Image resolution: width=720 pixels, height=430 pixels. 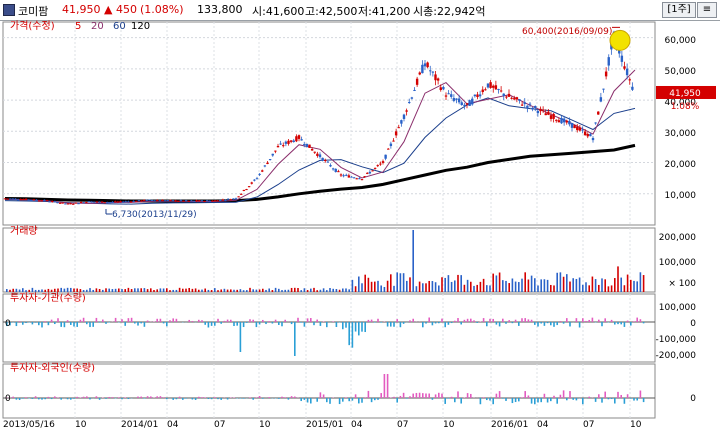 What do you see at coordinates (681, 165) in the screenshot?
I see `y-tick-20000: 20,000` at bounding box center [681, 165].